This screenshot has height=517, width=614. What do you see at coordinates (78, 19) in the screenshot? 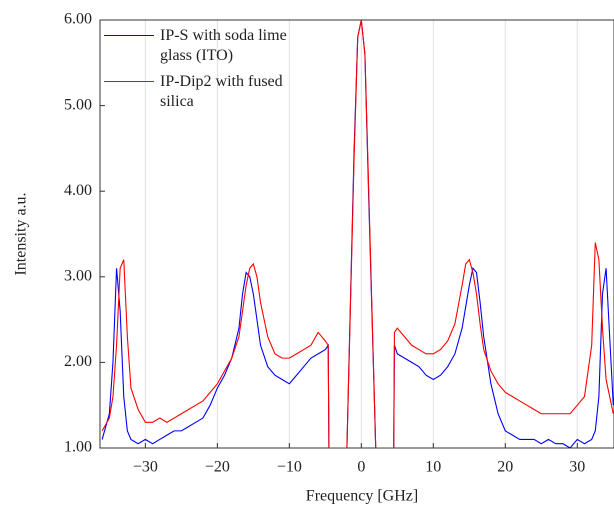
I see `y-tick-label: 6.00` at bounding box center [78, 19].